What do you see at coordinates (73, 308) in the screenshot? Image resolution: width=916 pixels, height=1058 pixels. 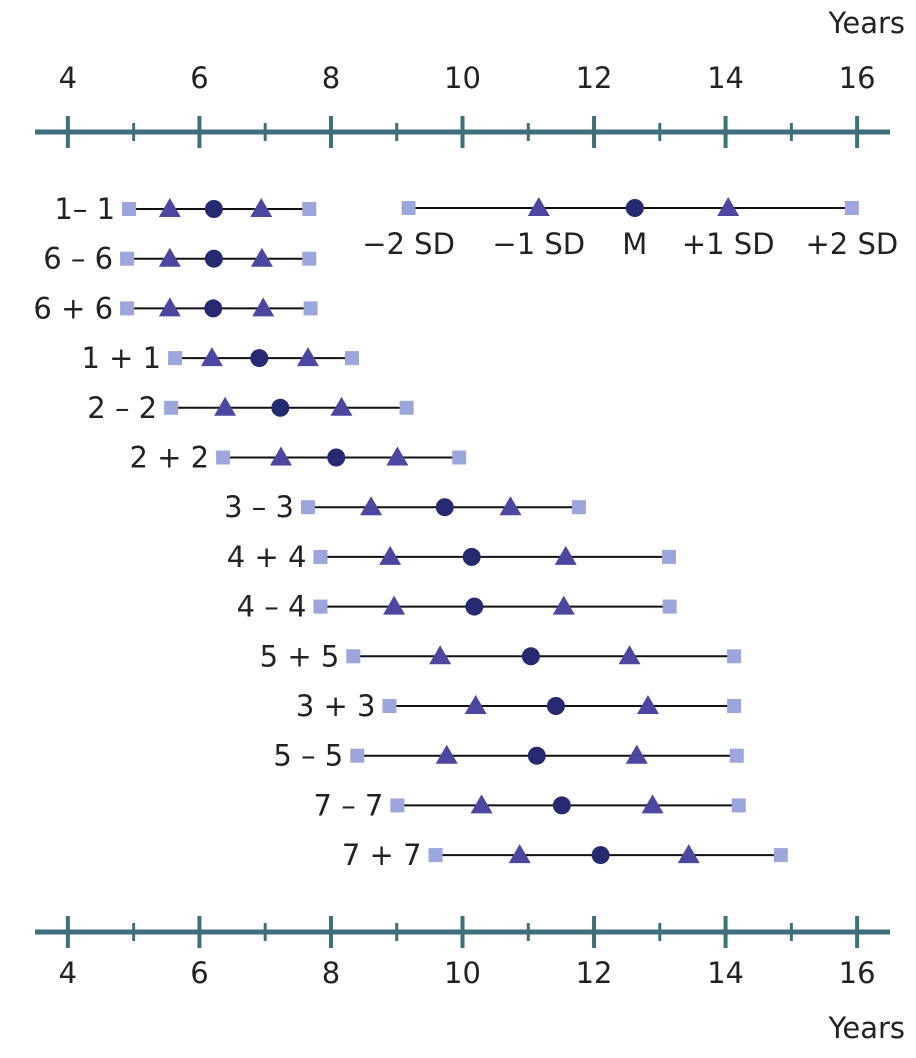 I see `category-label: 6 + 6` at bounding box center [73, 308].